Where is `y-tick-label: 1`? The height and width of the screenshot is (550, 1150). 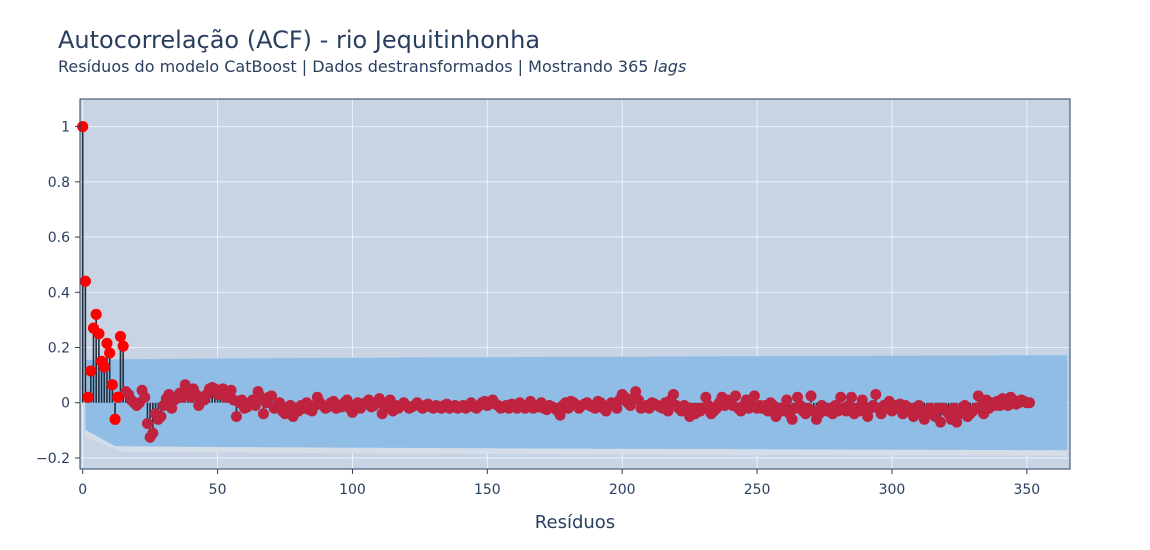
y-tick-label: 1 is located at coordinates (65, 128).